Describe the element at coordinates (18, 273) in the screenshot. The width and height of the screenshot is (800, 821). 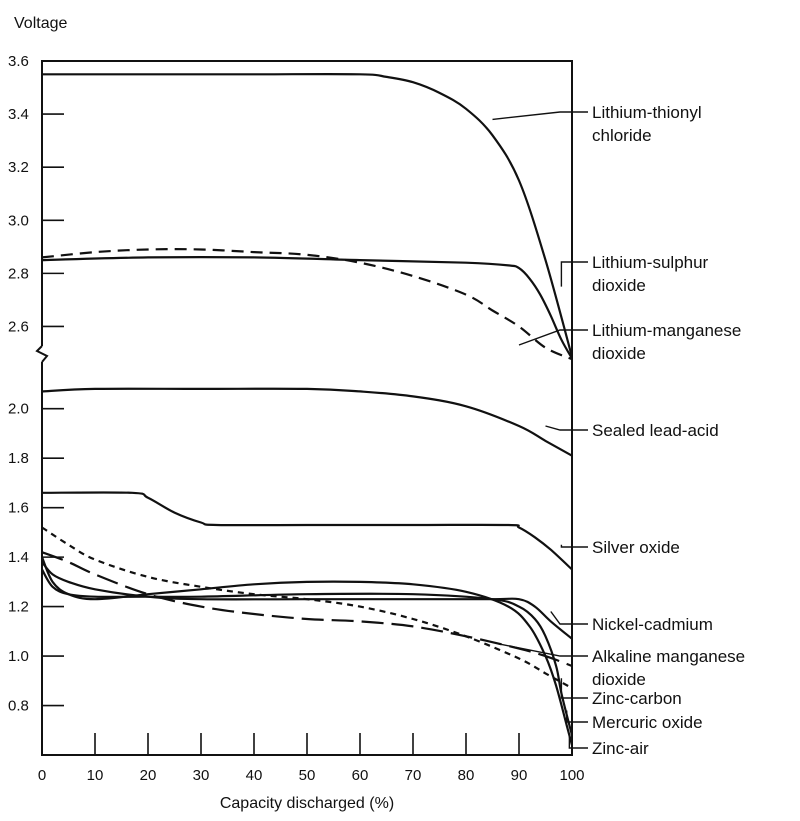
I see `y-tick-label: 2.8` at that location.